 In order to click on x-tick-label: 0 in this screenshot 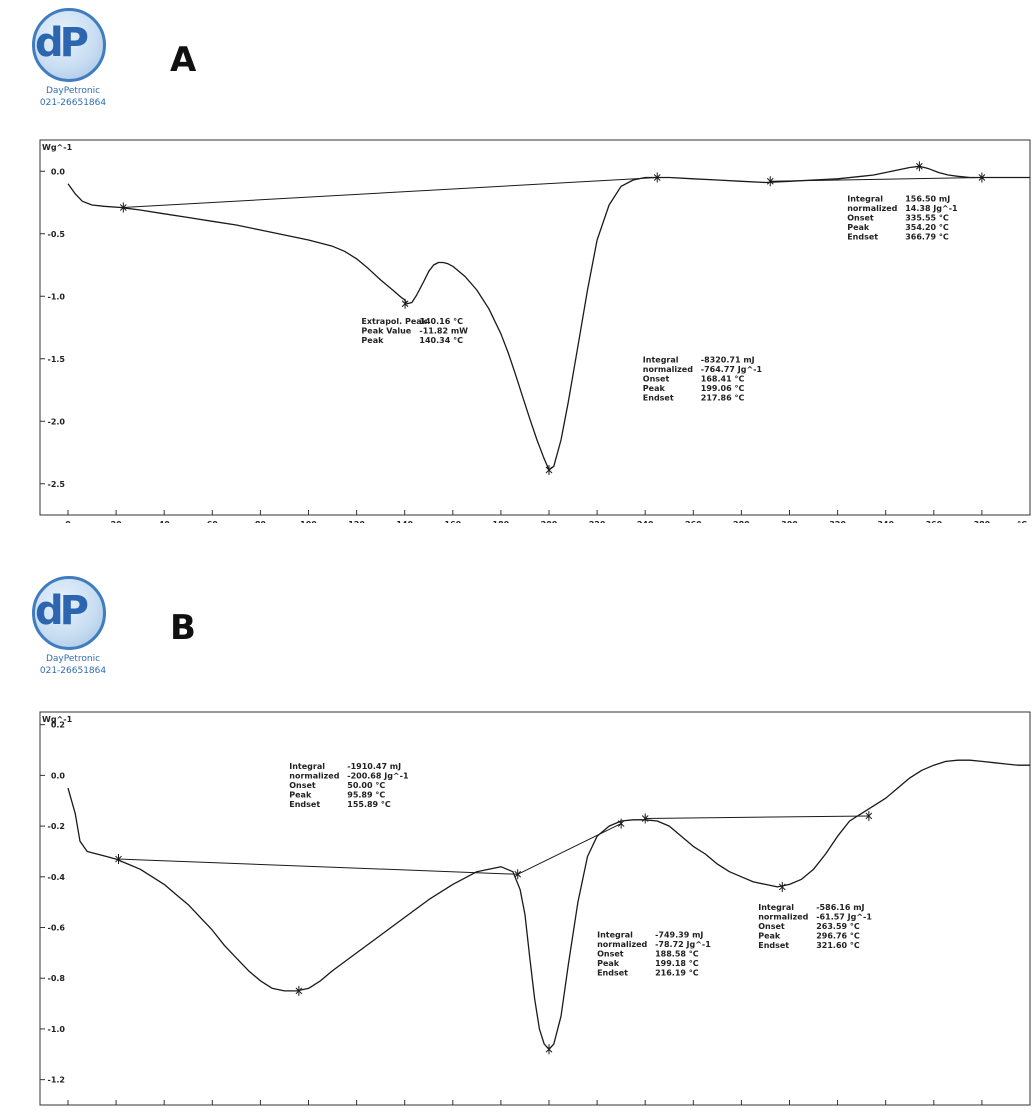, I will do `click(68, 521)`.